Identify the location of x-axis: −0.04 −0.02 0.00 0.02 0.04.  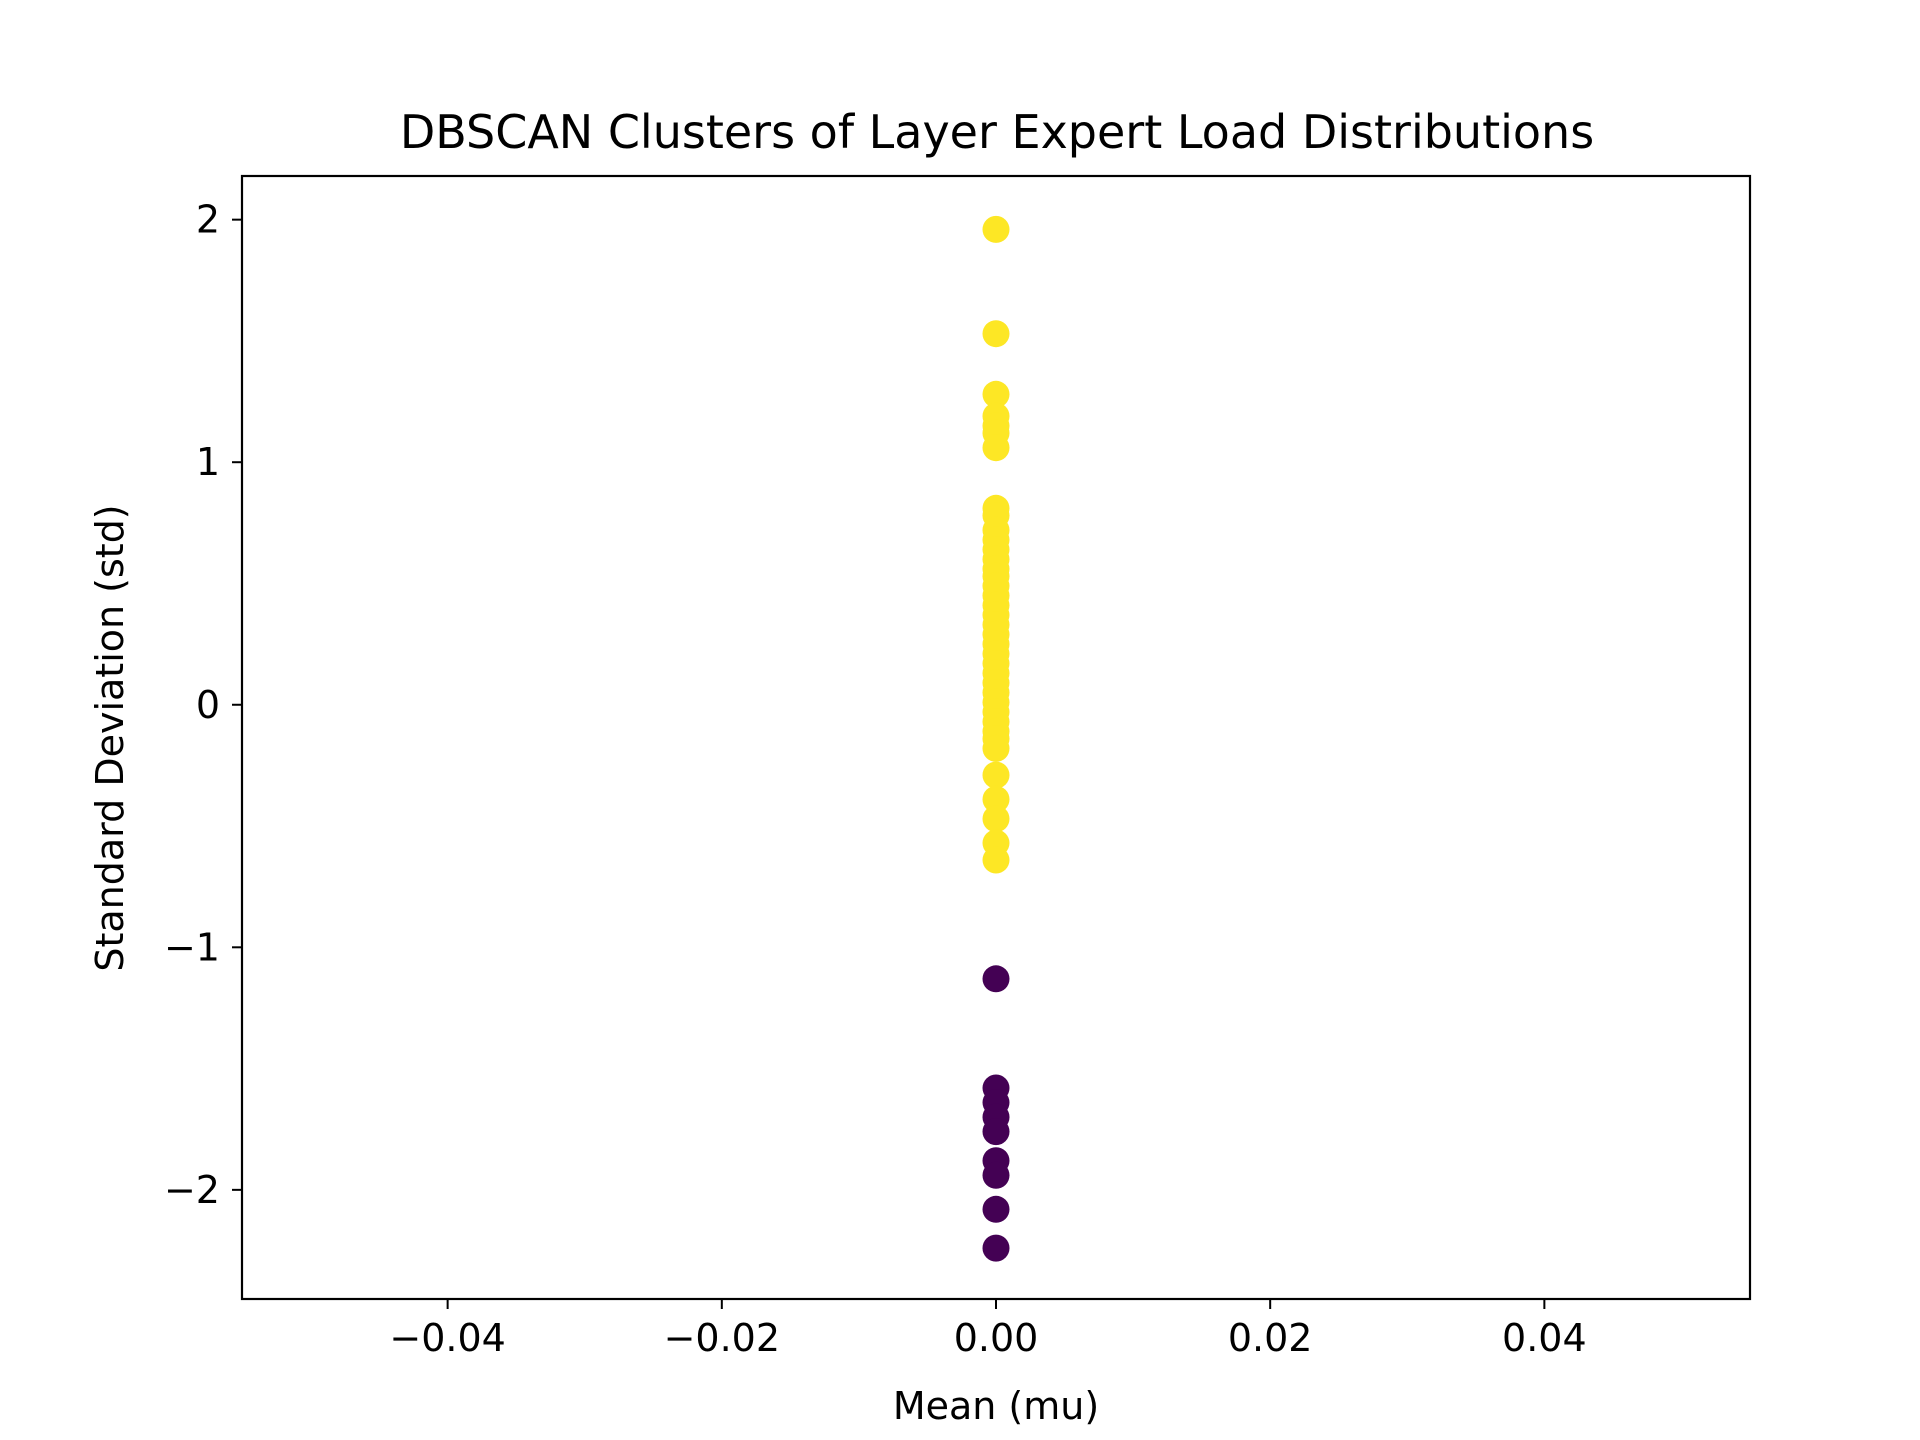
(988, 1329).